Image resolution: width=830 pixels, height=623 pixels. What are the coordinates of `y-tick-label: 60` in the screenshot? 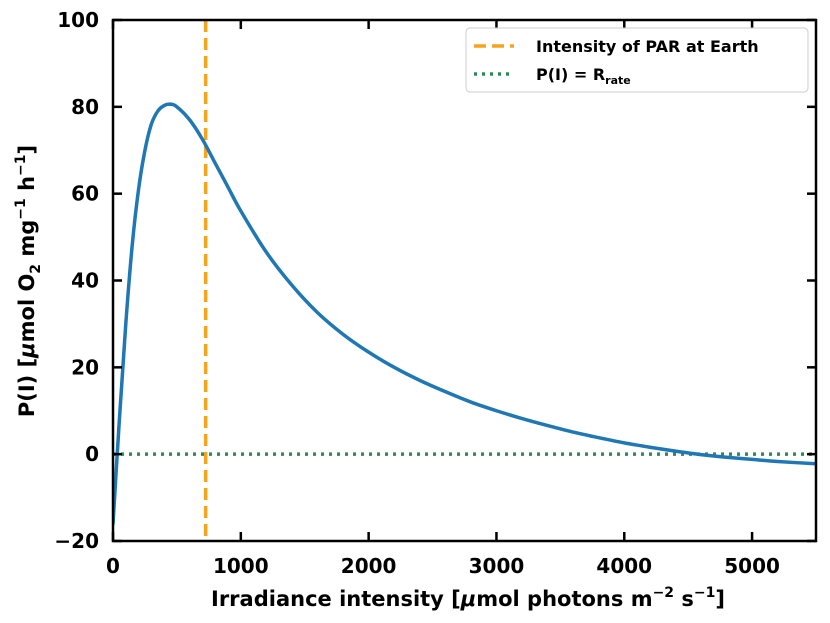 It's located at (85, 194).